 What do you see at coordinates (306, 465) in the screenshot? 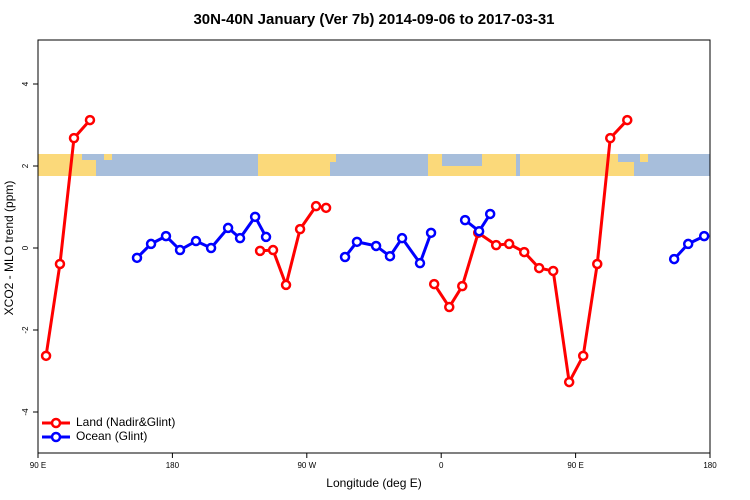
I see `x-tick-label: 90 W` at bounding box center [306, 465].